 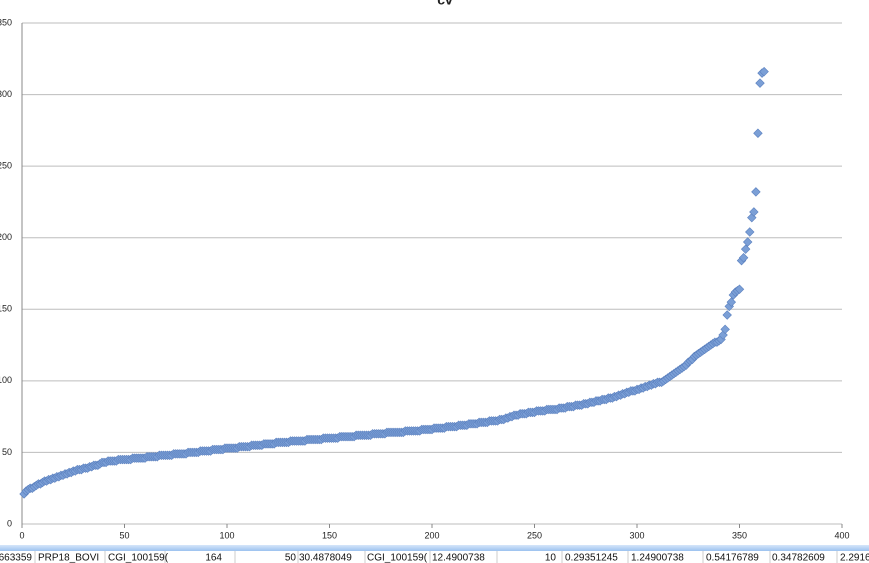 What do you see at coordinates (551, 558) in the screenshot?
I see `cell-text: 10` at bounding box center [551, 558].